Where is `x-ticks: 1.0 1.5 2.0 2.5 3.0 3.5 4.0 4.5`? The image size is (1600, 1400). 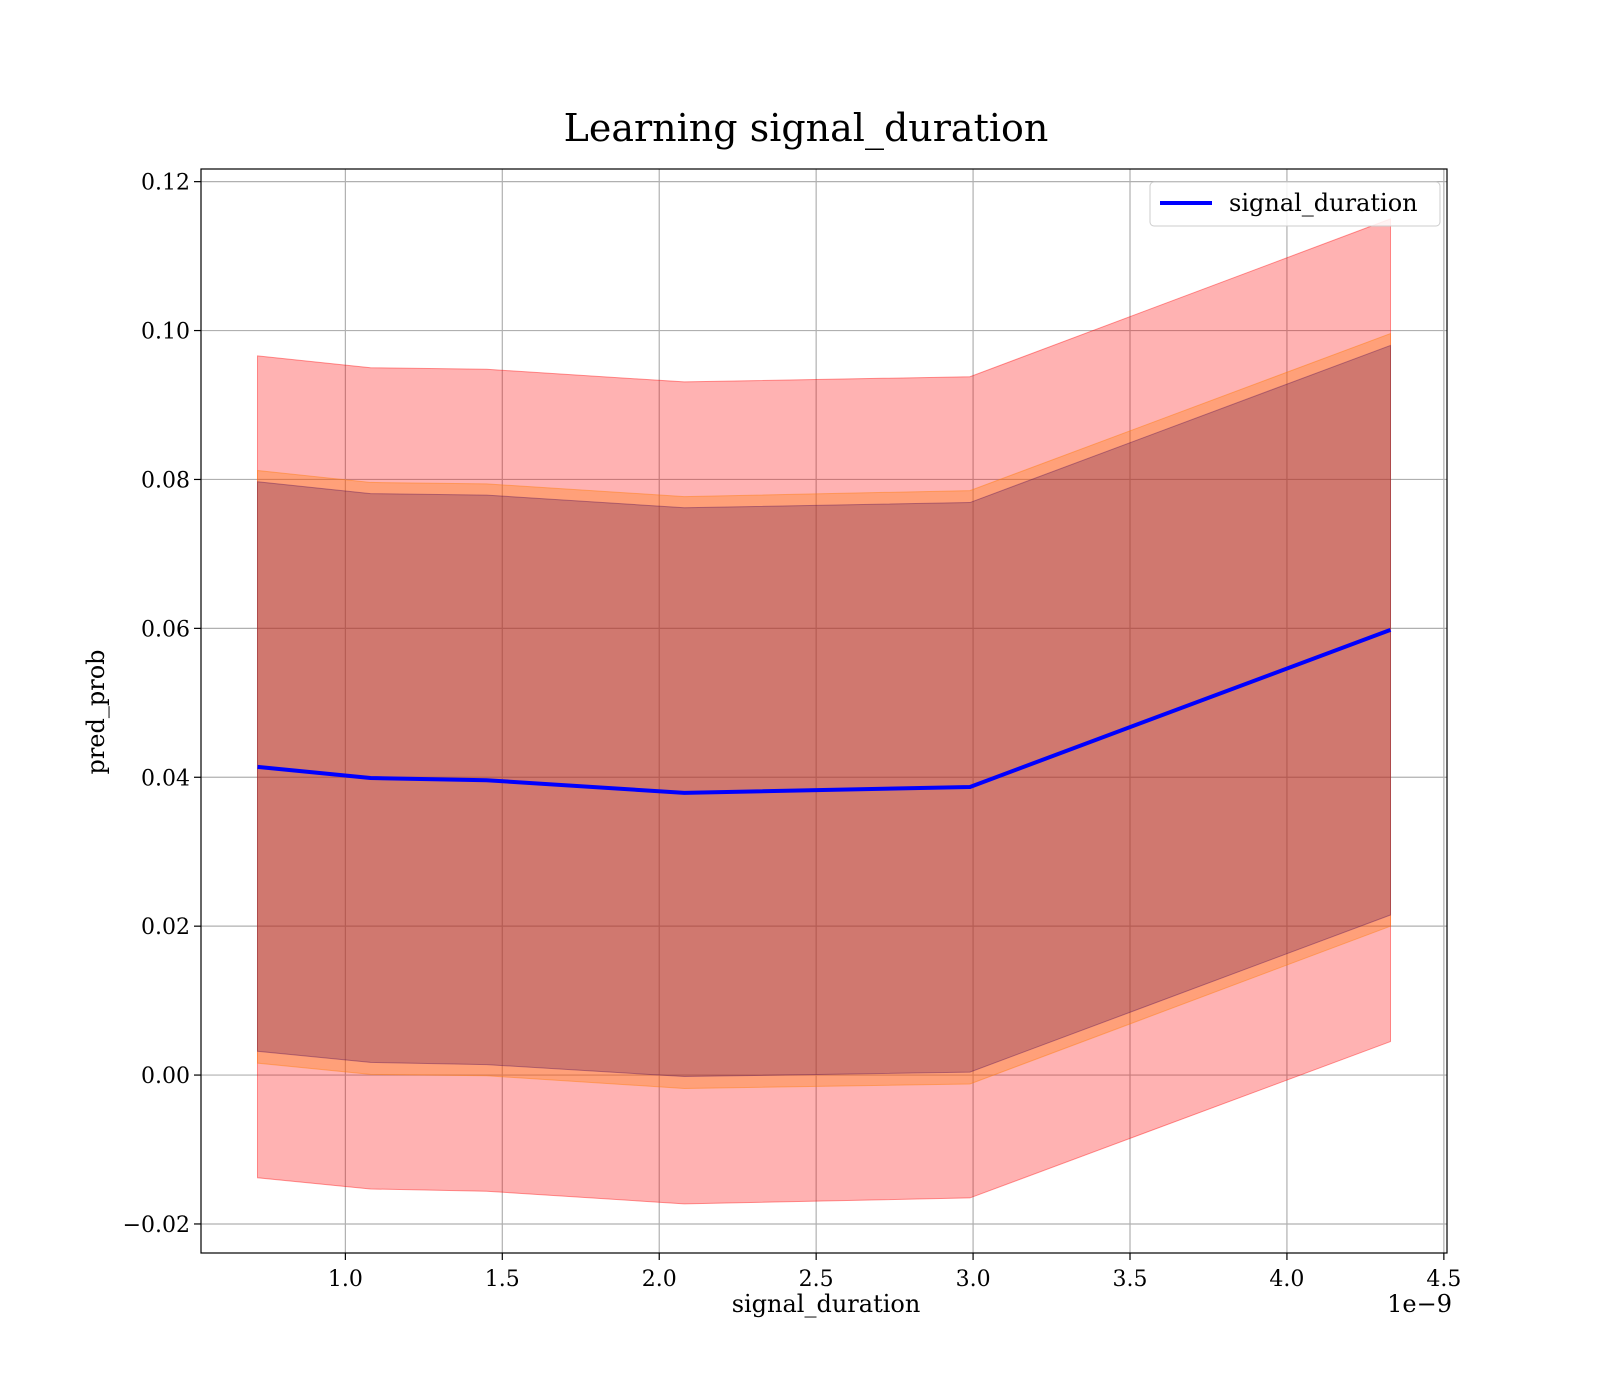 x-ticks: 1.0 1.5 2.0 2.5 3.0 3.5 4.0 4.5 is located at coordinates (894, 1272).